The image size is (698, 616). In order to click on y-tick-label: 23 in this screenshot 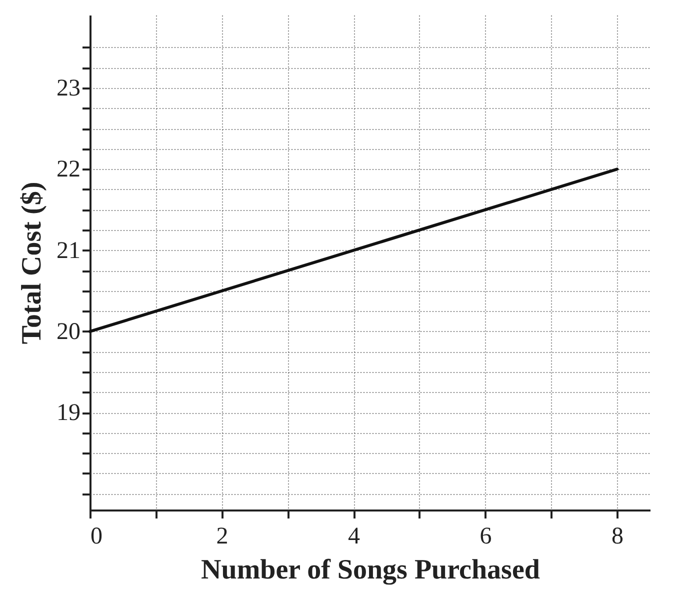, I will do `click(68, 89)`.